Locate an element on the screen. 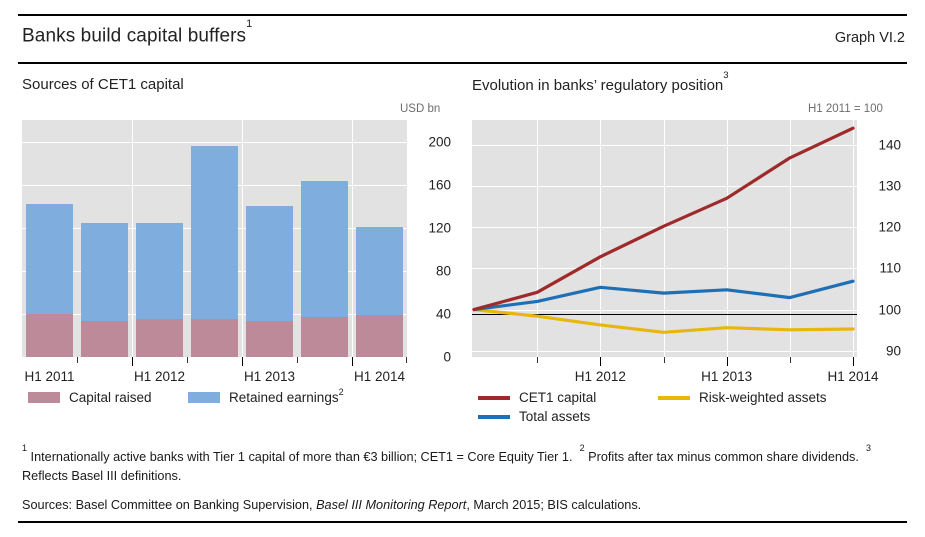 Image resolution: width=925 pixels, height=537 pixels. footnote-3-marker: 3 is located at coordinates (868, 447).